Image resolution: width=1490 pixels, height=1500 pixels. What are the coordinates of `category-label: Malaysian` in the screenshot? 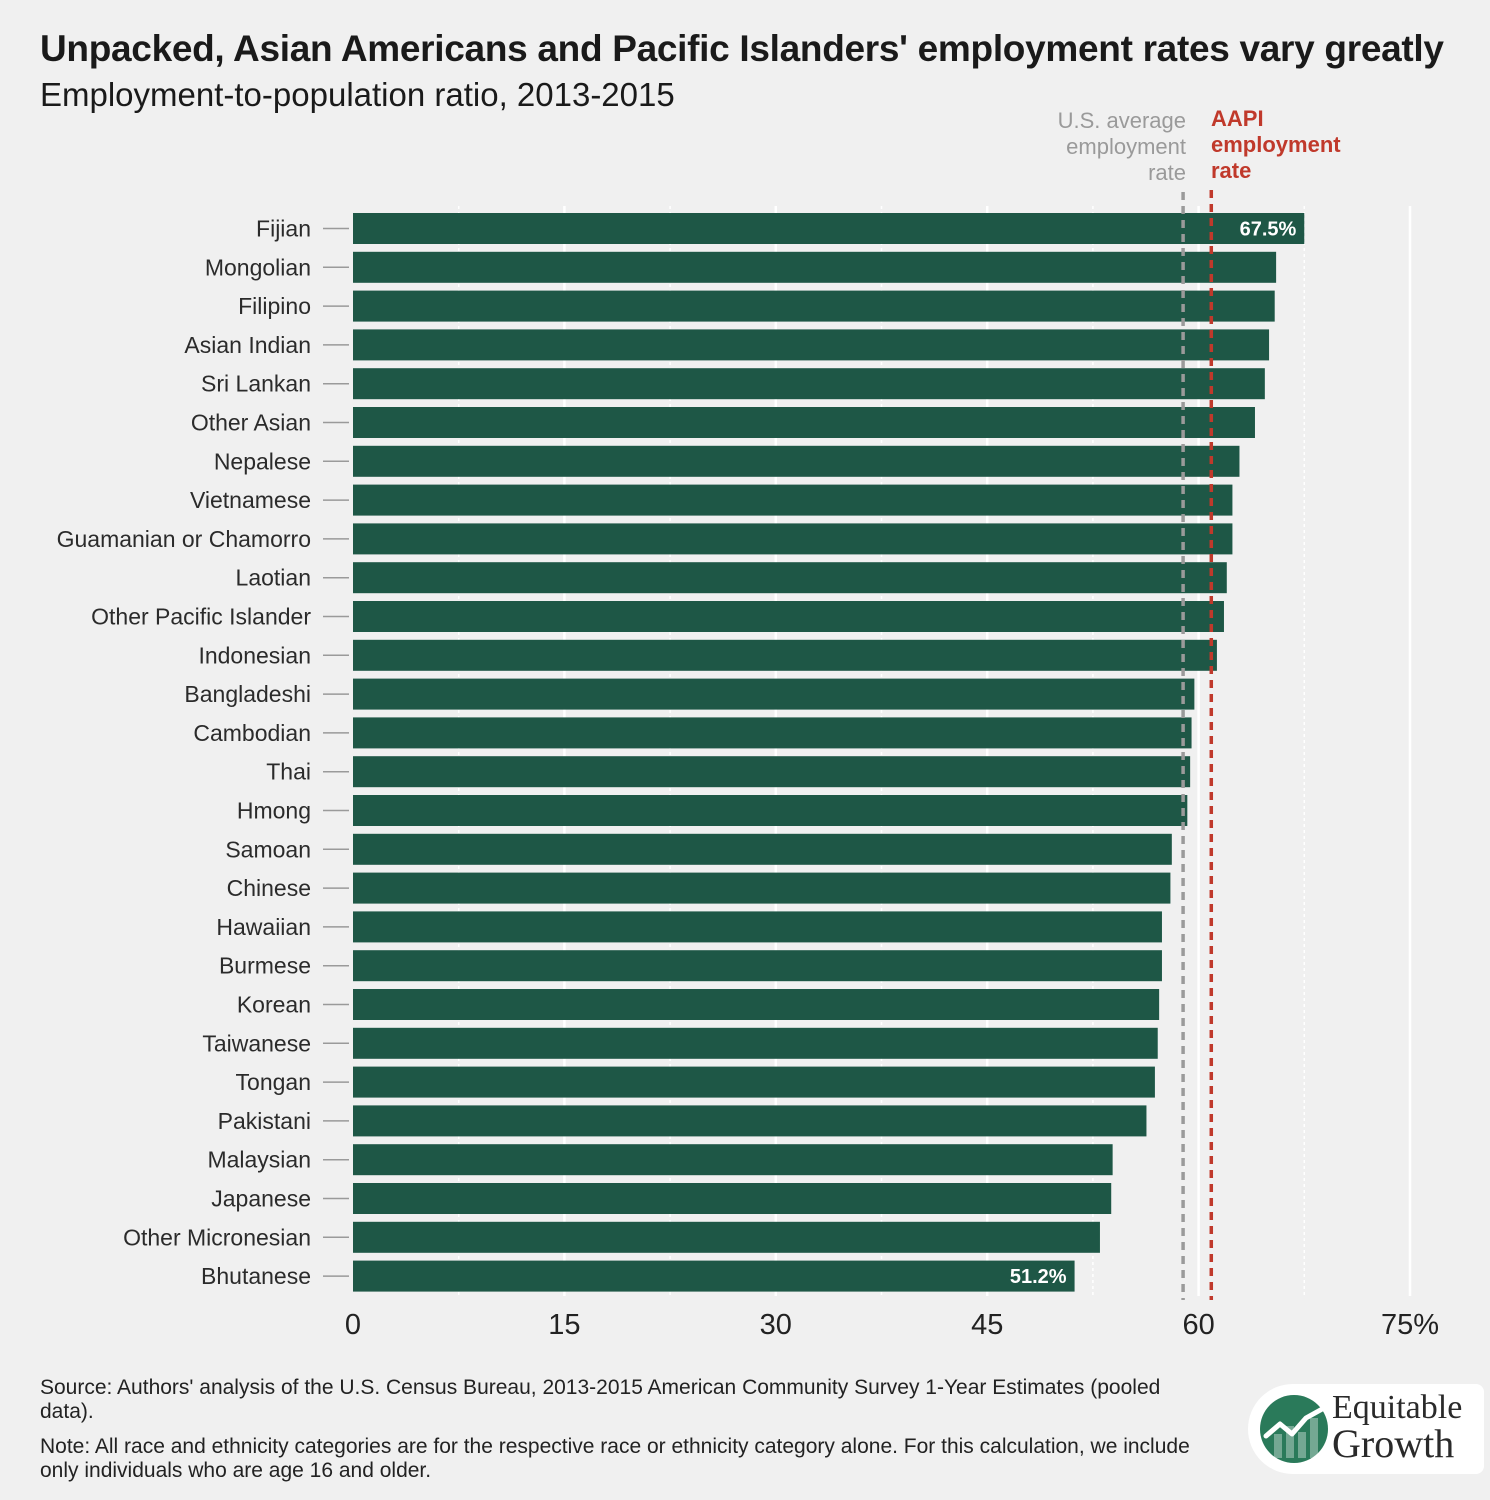 It's located at (259, 1160).